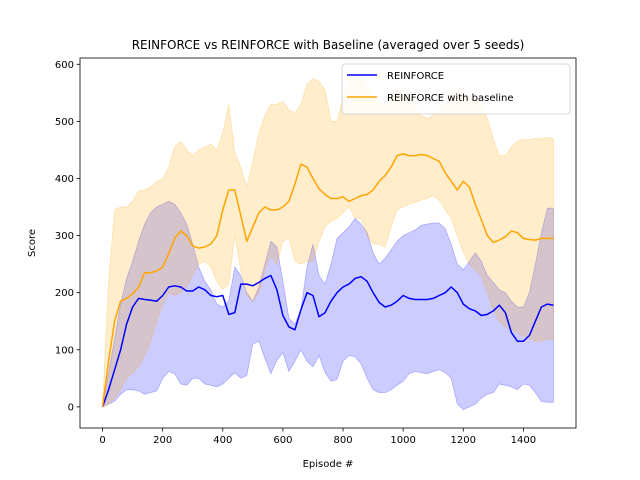 The height and width of the screenshot is (480, 640). Describe the element at coordinates (450, 98) in the screenshot. I see `legend-label-reinforce-with-baseline: REINFORCE with baseline` at that location.